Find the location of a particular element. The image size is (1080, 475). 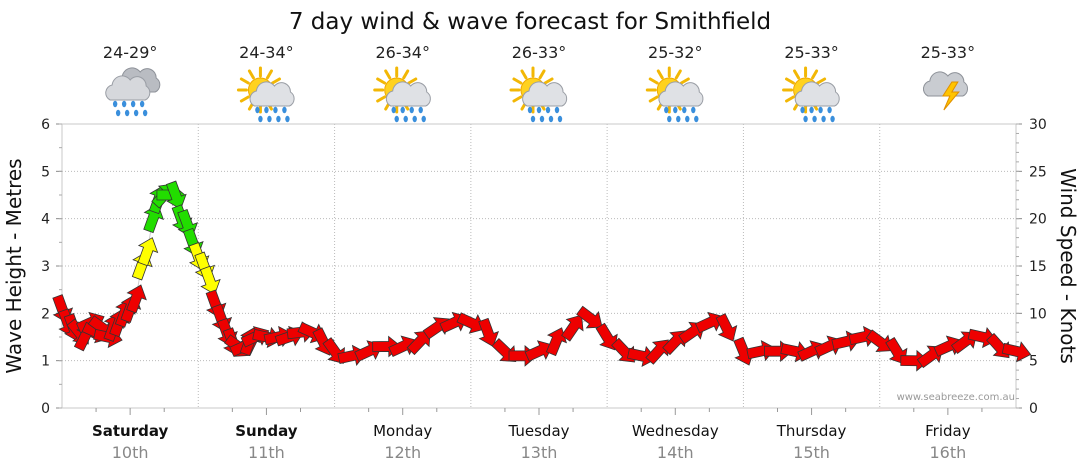

left-tick-label: 6 is located at coordinates (45, 125).